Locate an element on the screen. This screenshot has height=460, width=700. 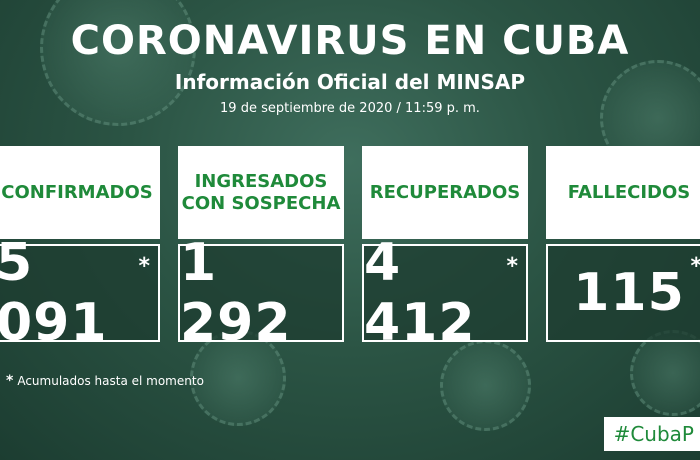
card-body: 115 * is located at coordinates (623, 293).